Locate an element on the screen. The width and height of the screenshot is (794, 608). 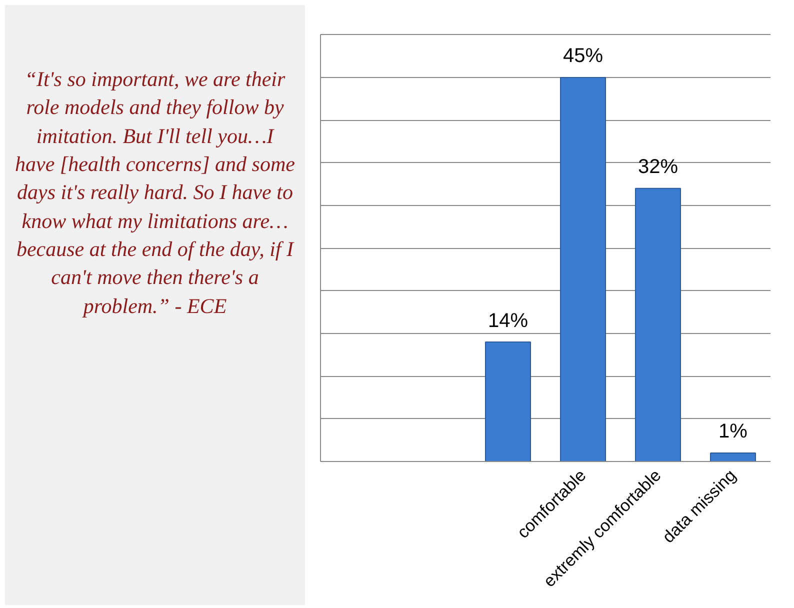
text: “It's so important, we are their role models and they follow by imitation. But I'll tell you…I have [health concerns] and some days it's really hard. So I have to know what my limitations are… because at the end of the day, if I can't move then there's a problem.” - ECE is located at coordinates (155, 192).